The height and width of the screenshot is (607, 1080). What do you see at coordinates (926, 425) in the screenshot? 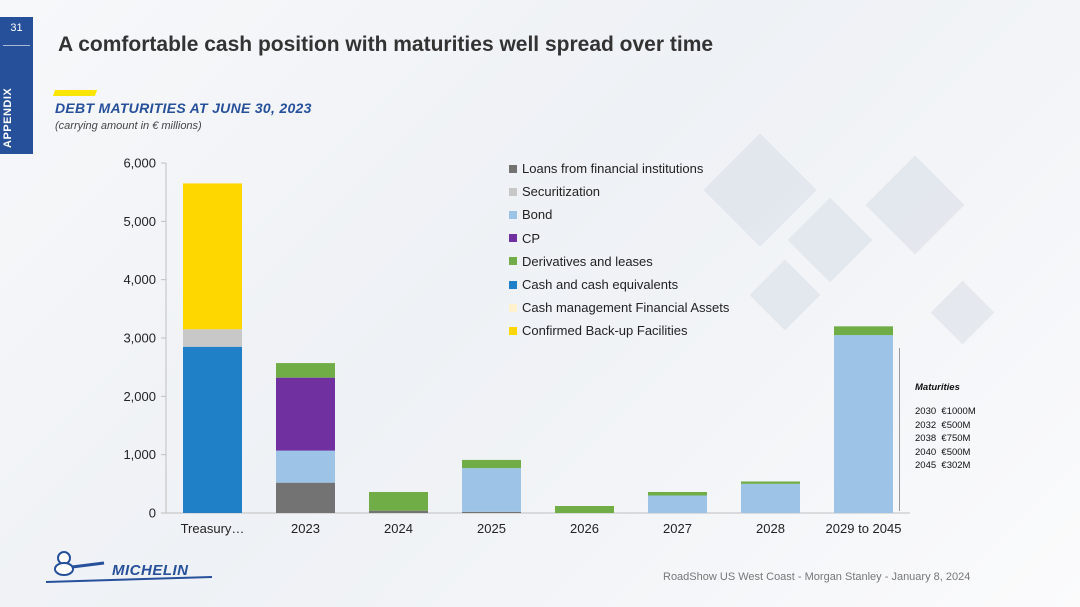
I see `maturity-year: 2032` at bounding box center [926, 425].